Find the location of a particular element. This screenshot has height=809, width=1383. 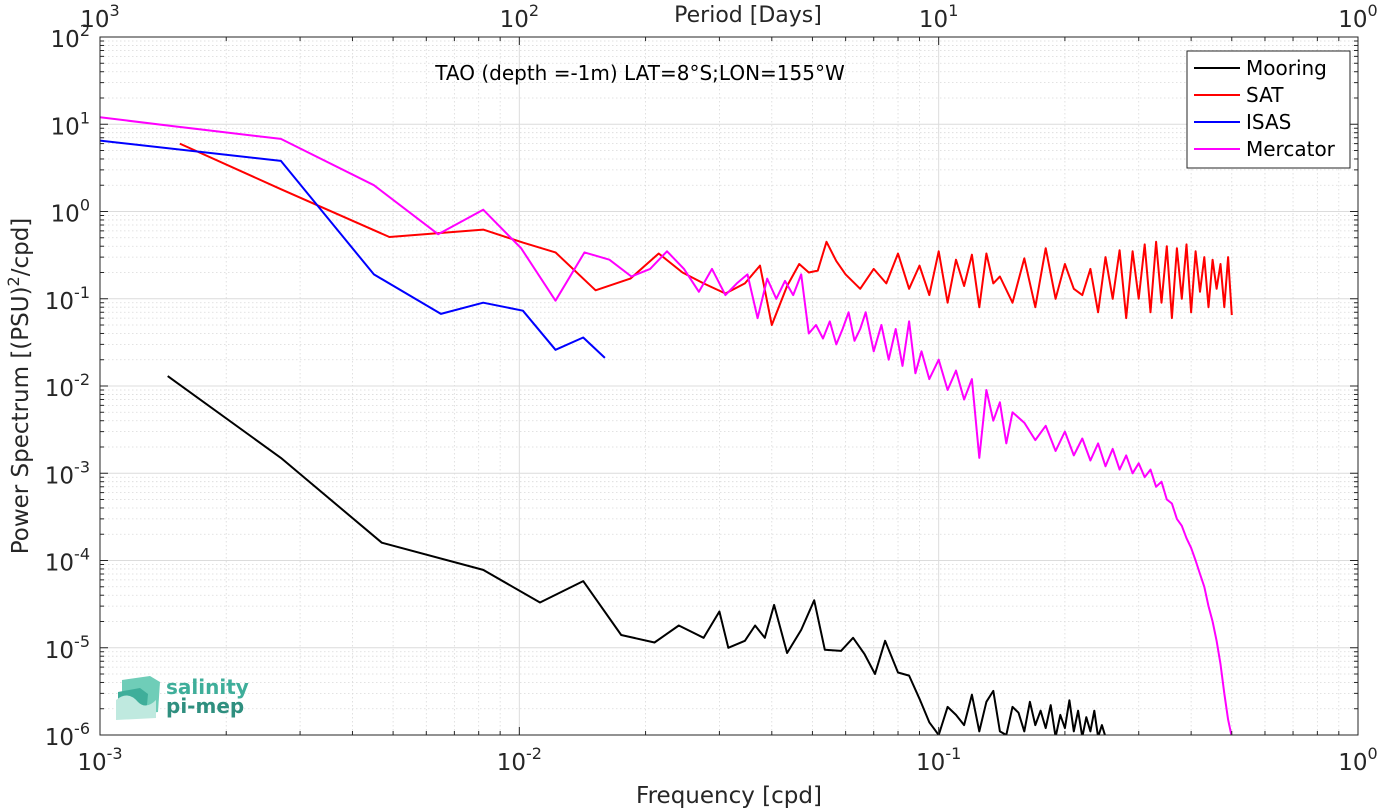

top-tick-label: 10¹ is located at coordinates (938, 17).